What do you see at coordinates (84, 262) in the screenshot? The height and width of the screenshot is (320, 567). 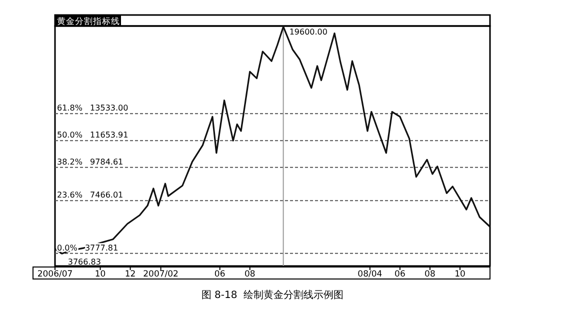 I see `annotation: 3766.83` at bounding box center [84, 262].